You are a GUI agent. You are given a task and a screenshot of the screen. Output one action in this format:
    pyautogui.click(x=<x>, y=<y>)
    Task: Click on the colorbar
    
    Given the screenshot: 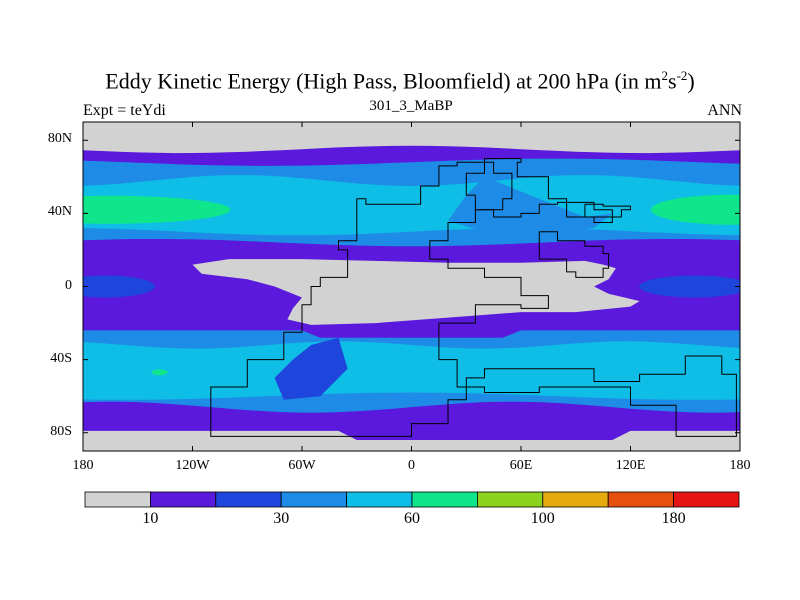 What is the action you would take?
    pyautogui.click(x=412, y=499)
    